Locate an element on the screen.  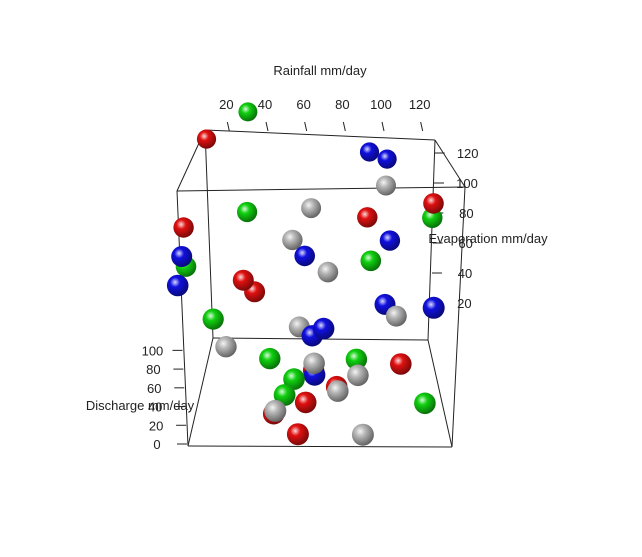
z-axis-label: Discharge mm/day is located at coordinates (140, 405).